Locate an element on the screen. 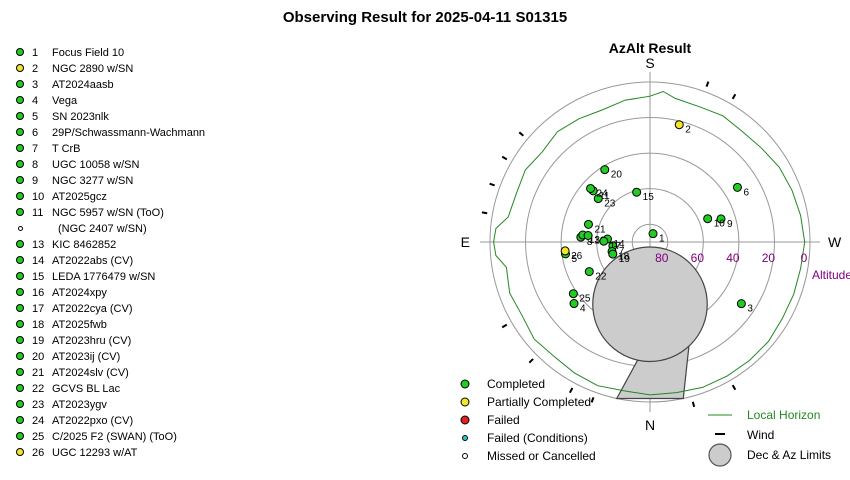 The height and width of the screenshot is (480, 850). target-name: SN 2023nlk is located at coordinates (80, 117).